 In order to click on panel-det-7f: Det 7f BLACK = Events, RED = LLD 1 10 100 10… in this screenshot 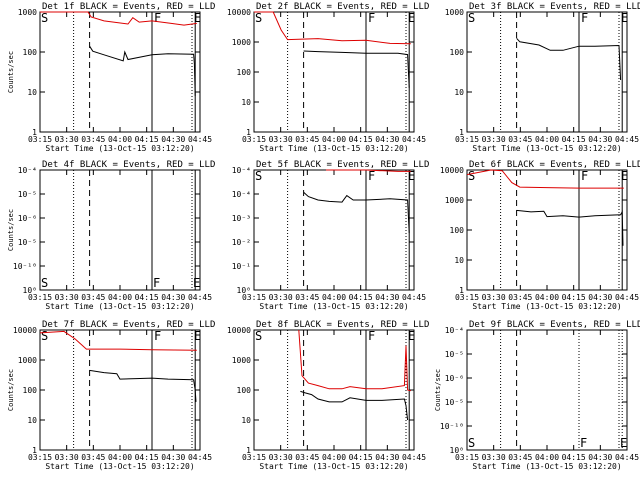, I will do `click(111, 395)`.